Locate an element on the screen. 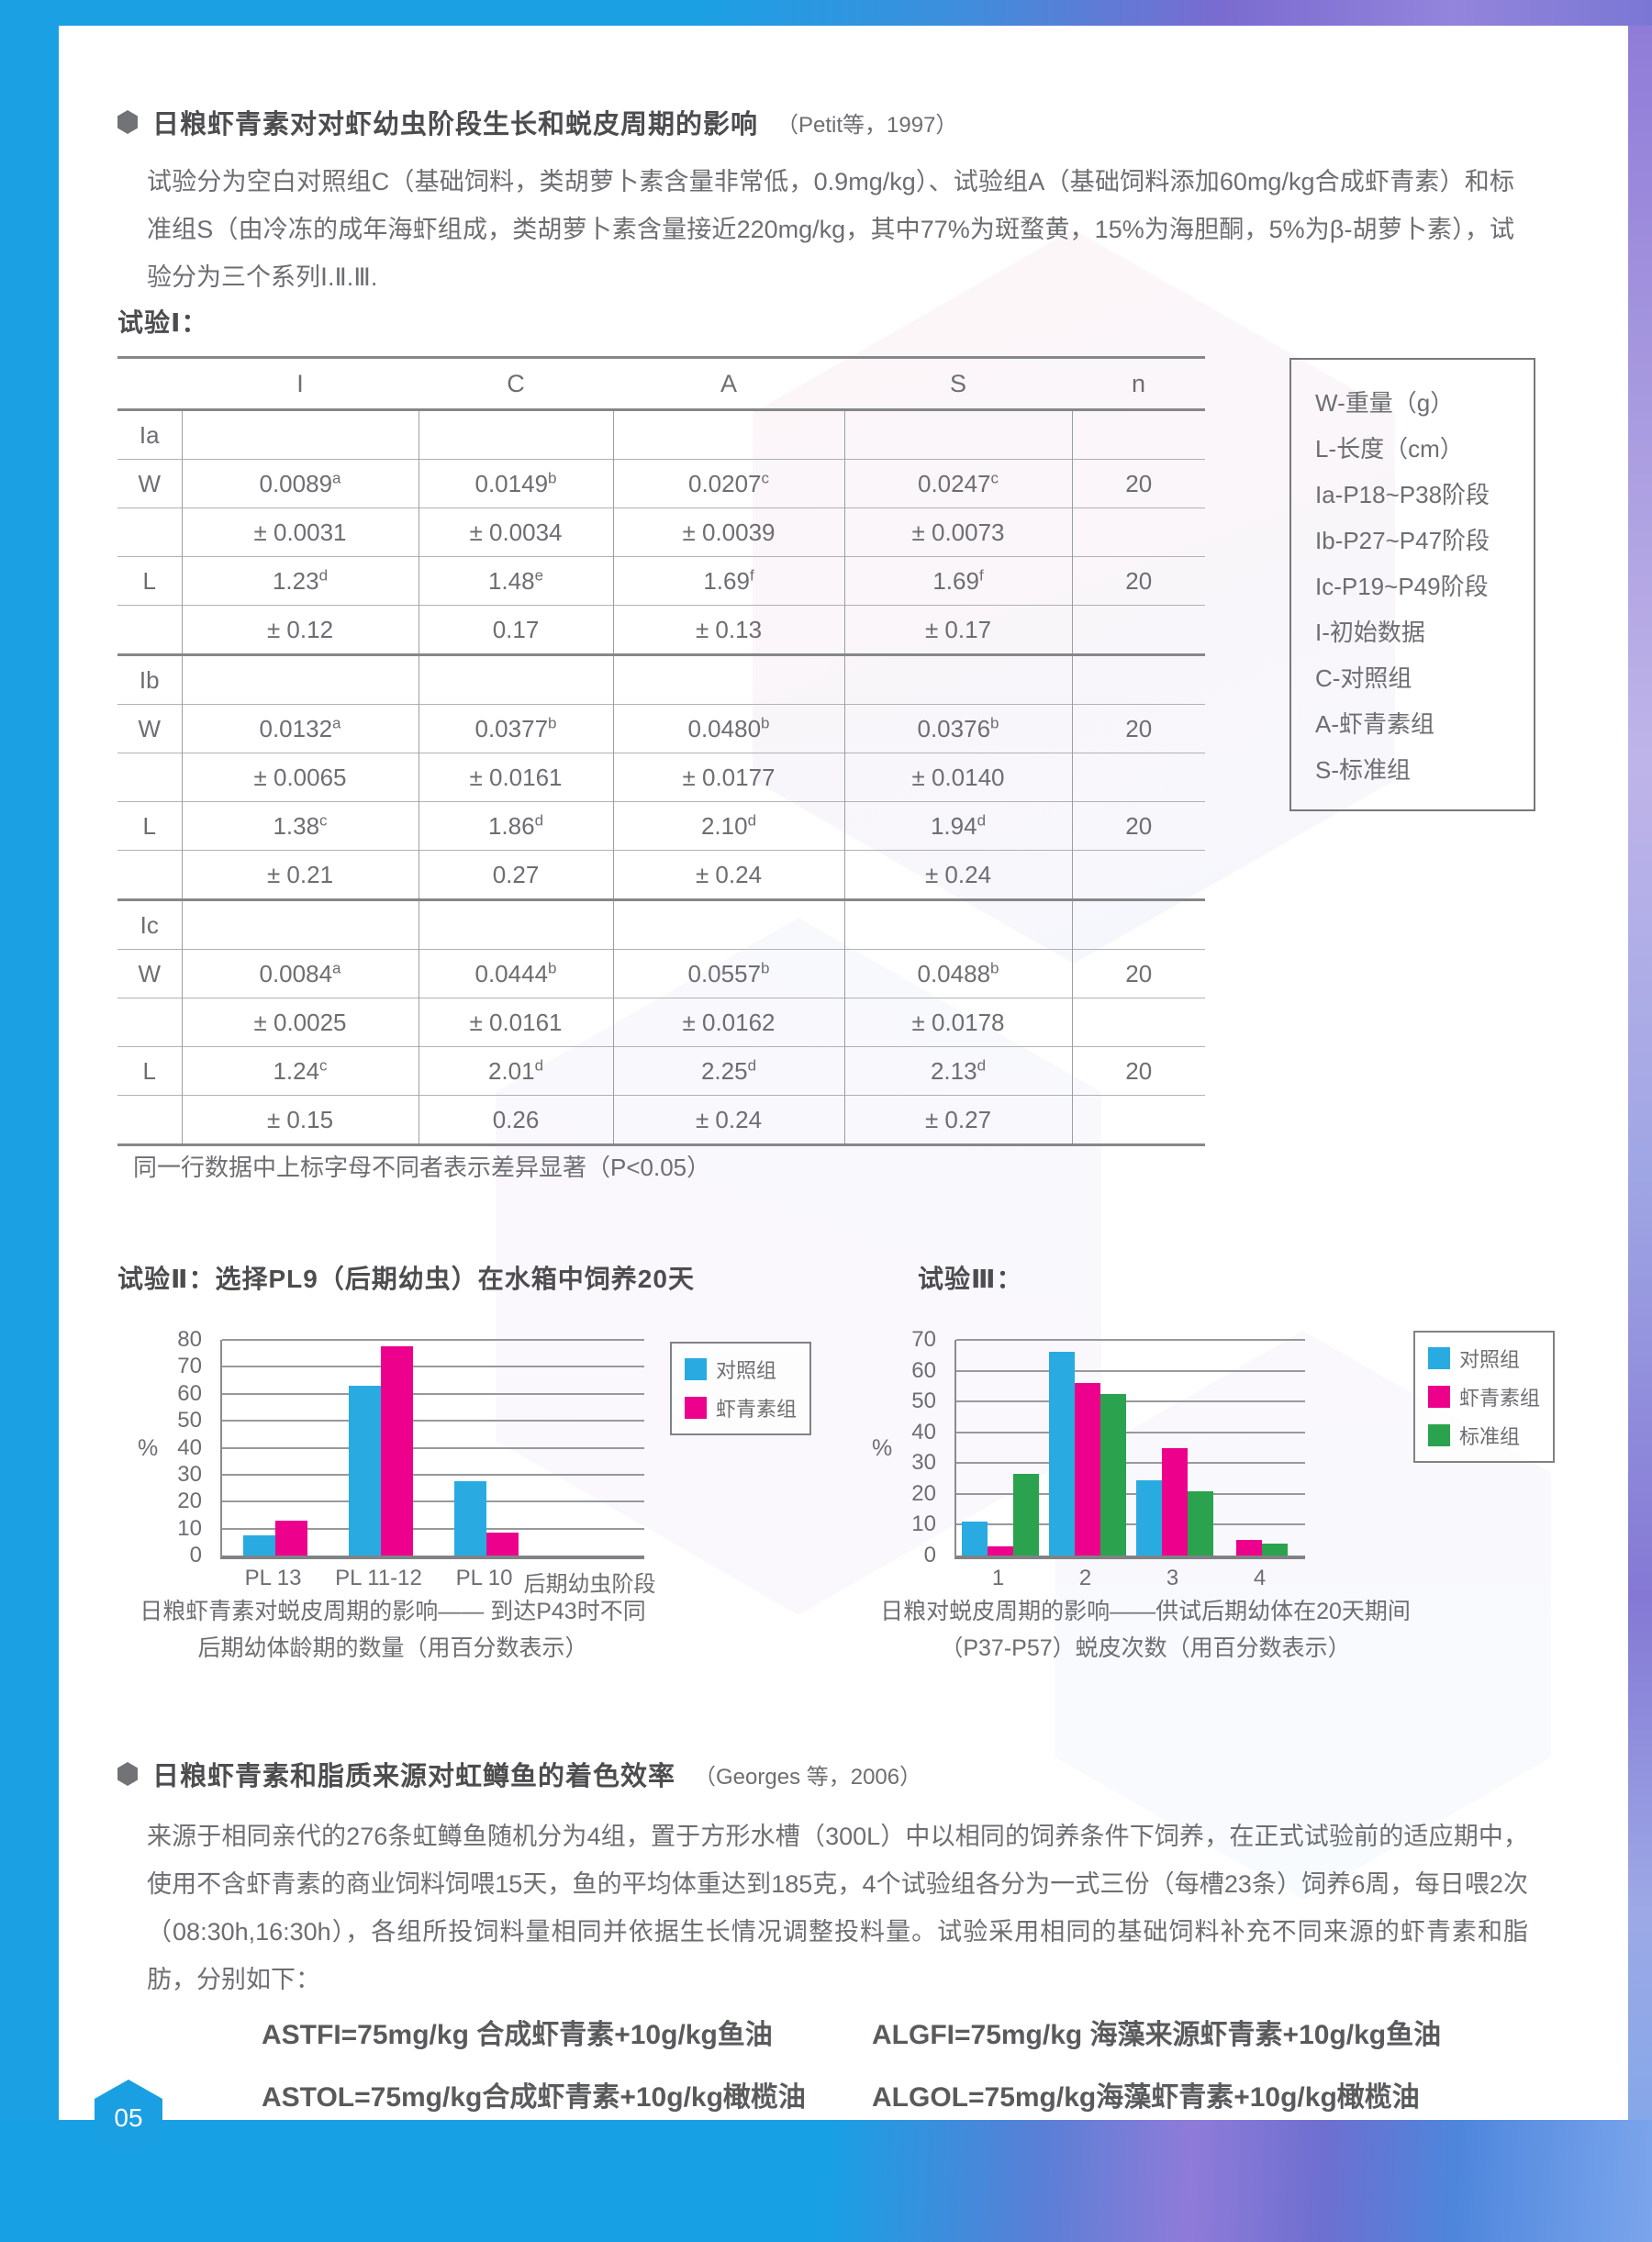 The image size is (1652, 2242). chart-caption-line2: 后期幼体龄期的数量（用百分数表示） is located at coordinates (392, 1648).